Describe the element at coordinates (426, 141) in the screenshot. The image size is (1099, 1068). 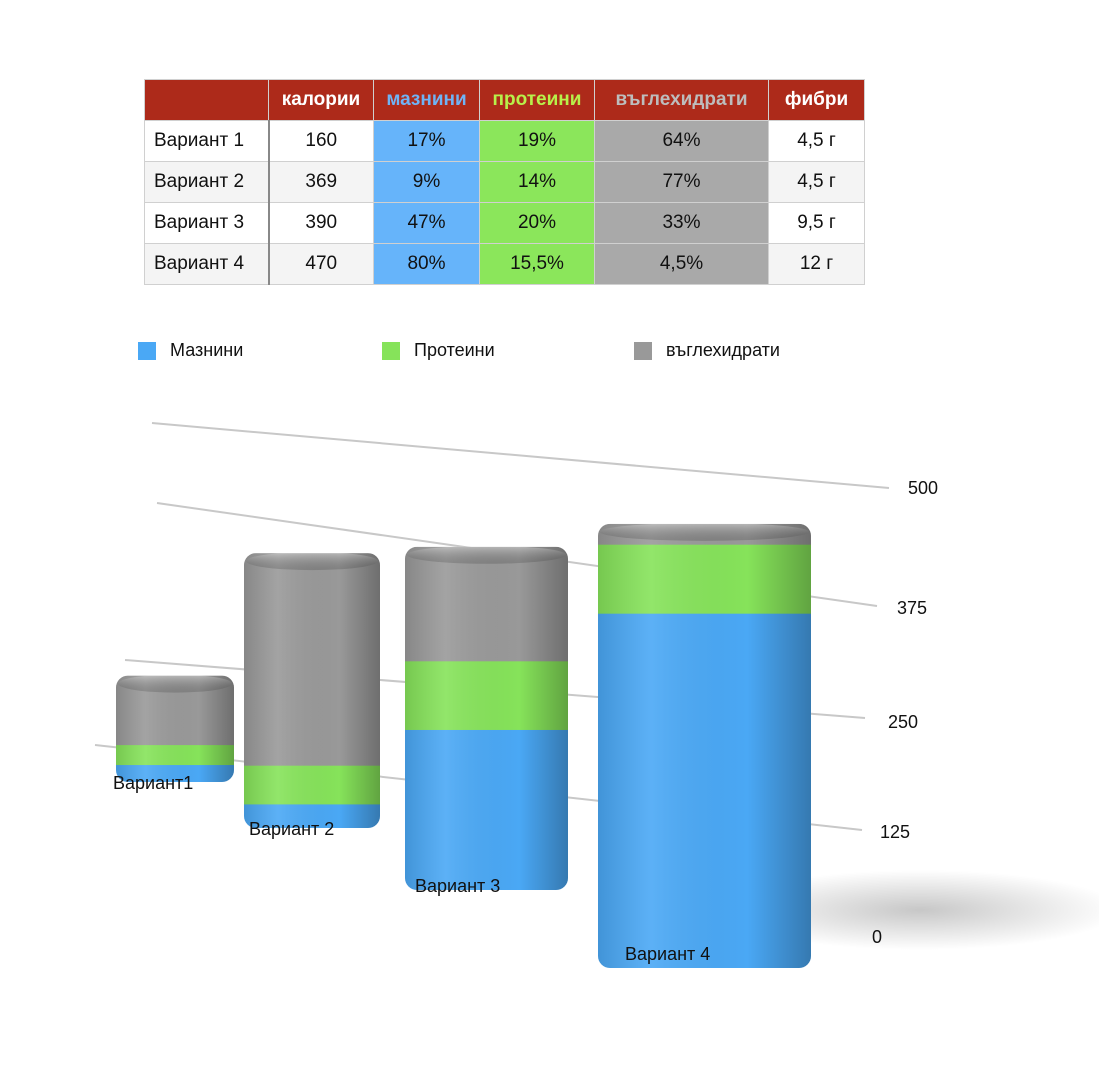
I see `cell-fat: 17%` at that location.